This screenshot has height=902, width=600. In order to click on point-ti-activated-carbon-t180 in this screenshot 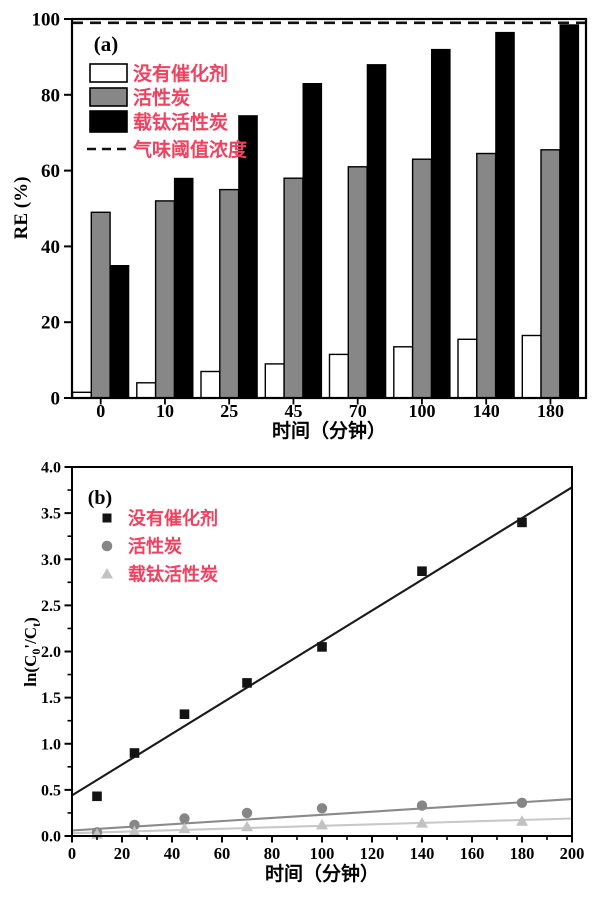, I will do `click(522, 820)`.